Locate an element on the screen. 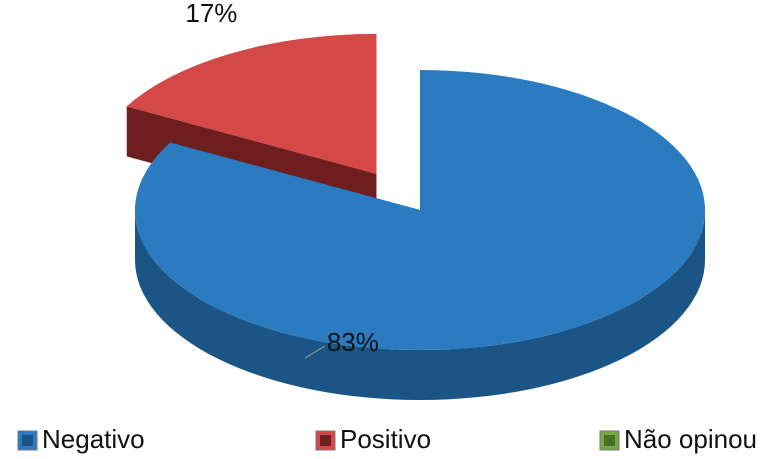 The image size is (784, 459). data-label: 83% is located at coordinates (353, 342).